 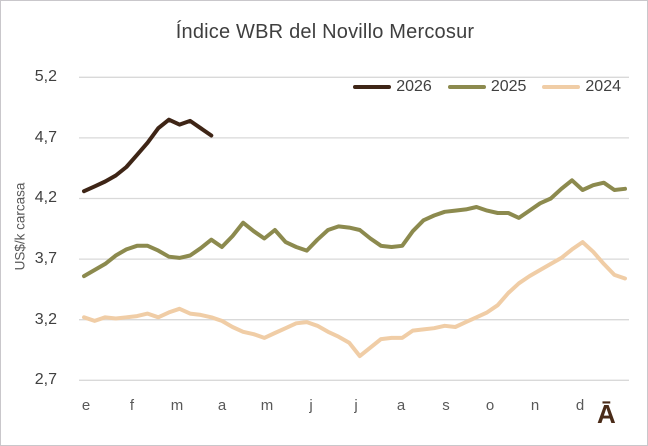 What do you see at coordinates (45, 197) in the screenshot?
I see `y-tick-label: 4,2` at bounding box center [45, 197].